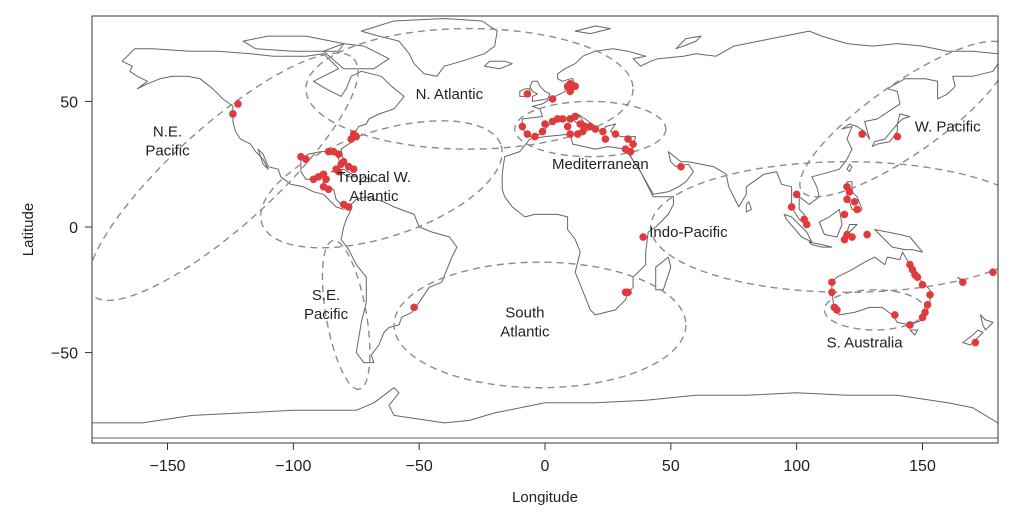  I want to click on coastline-taiwan, so click(849, 168).